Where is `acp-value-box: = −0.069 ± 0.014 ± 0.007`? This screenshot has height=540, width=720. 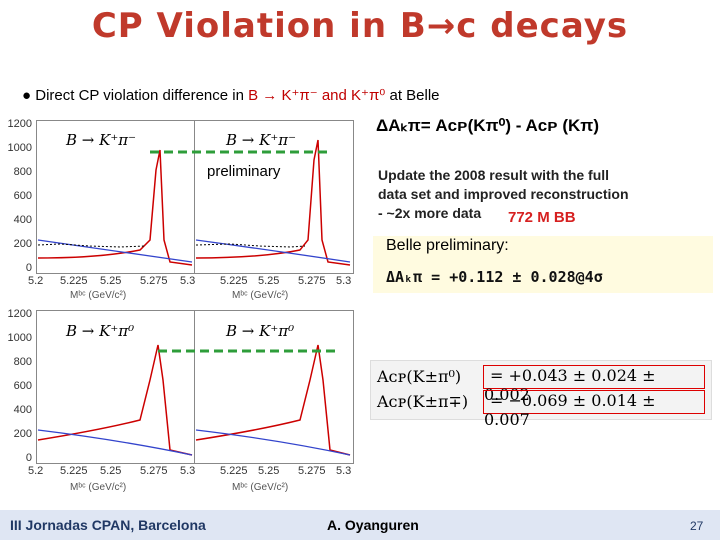
acp-value-box: = −0.069 ± 0.014 ± 0.007 is located at coordinates (594, 409).